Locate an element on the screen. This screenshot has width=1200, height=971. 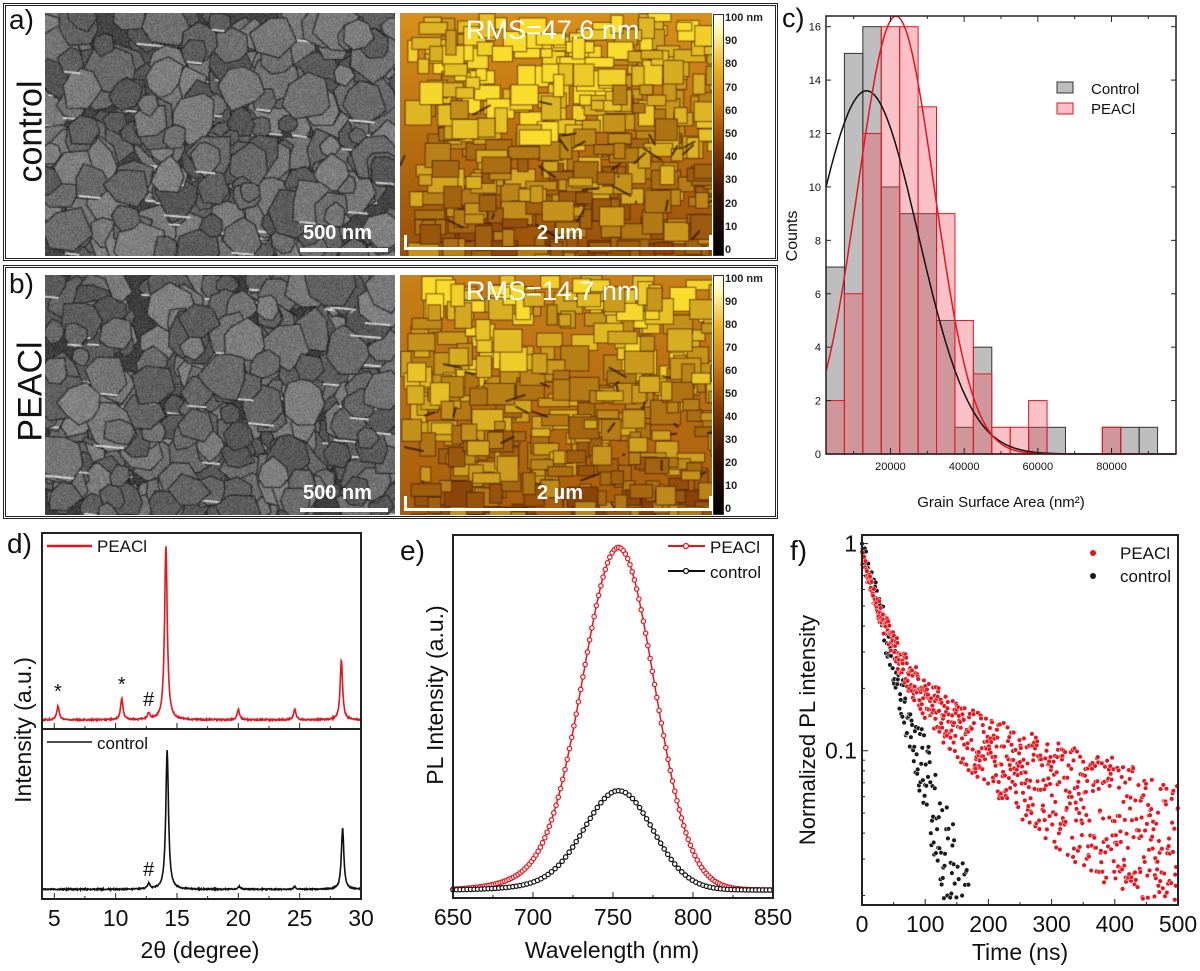
x-tick-label: 30 is located at coordinates (361, 918).